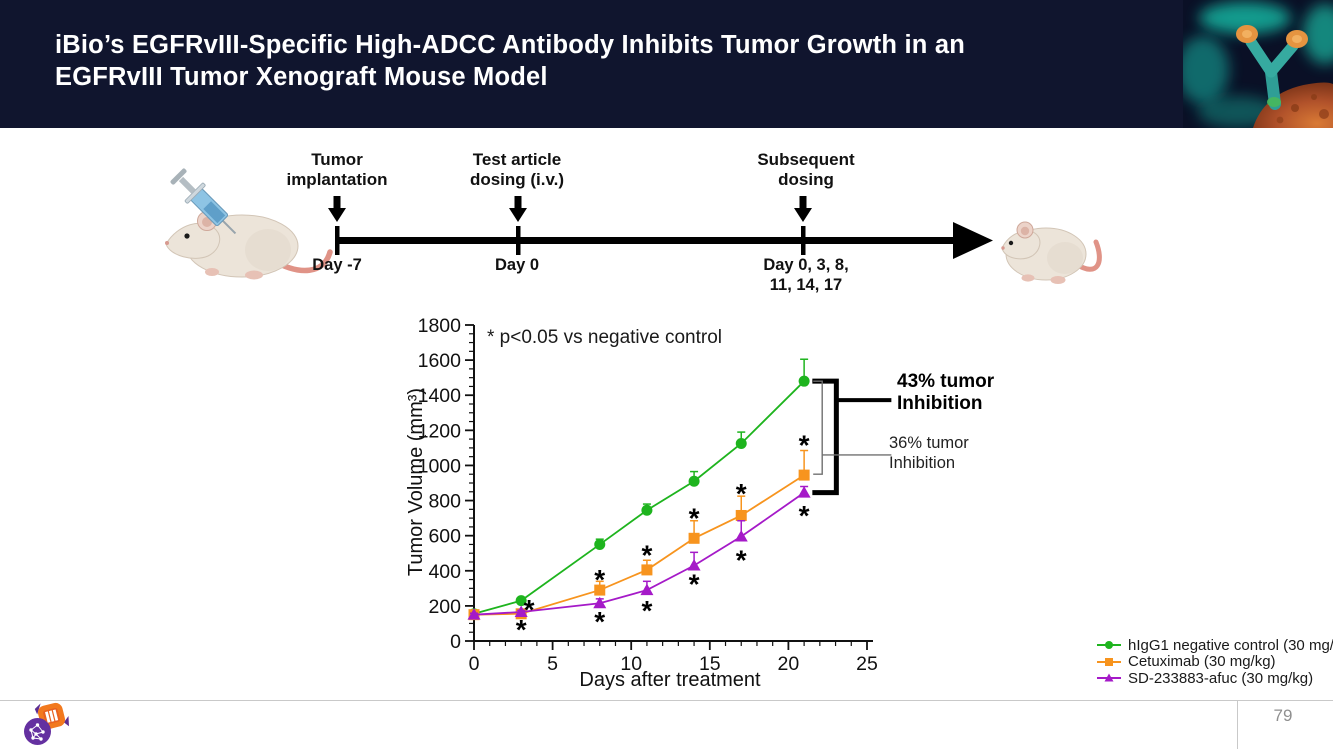 This screenshot has width=1333, height=749. What do you see at coordinates (1109, 677) in the screenshot?
I see `legend-marker-triangle-icon` at bounding box center [1109, 677].